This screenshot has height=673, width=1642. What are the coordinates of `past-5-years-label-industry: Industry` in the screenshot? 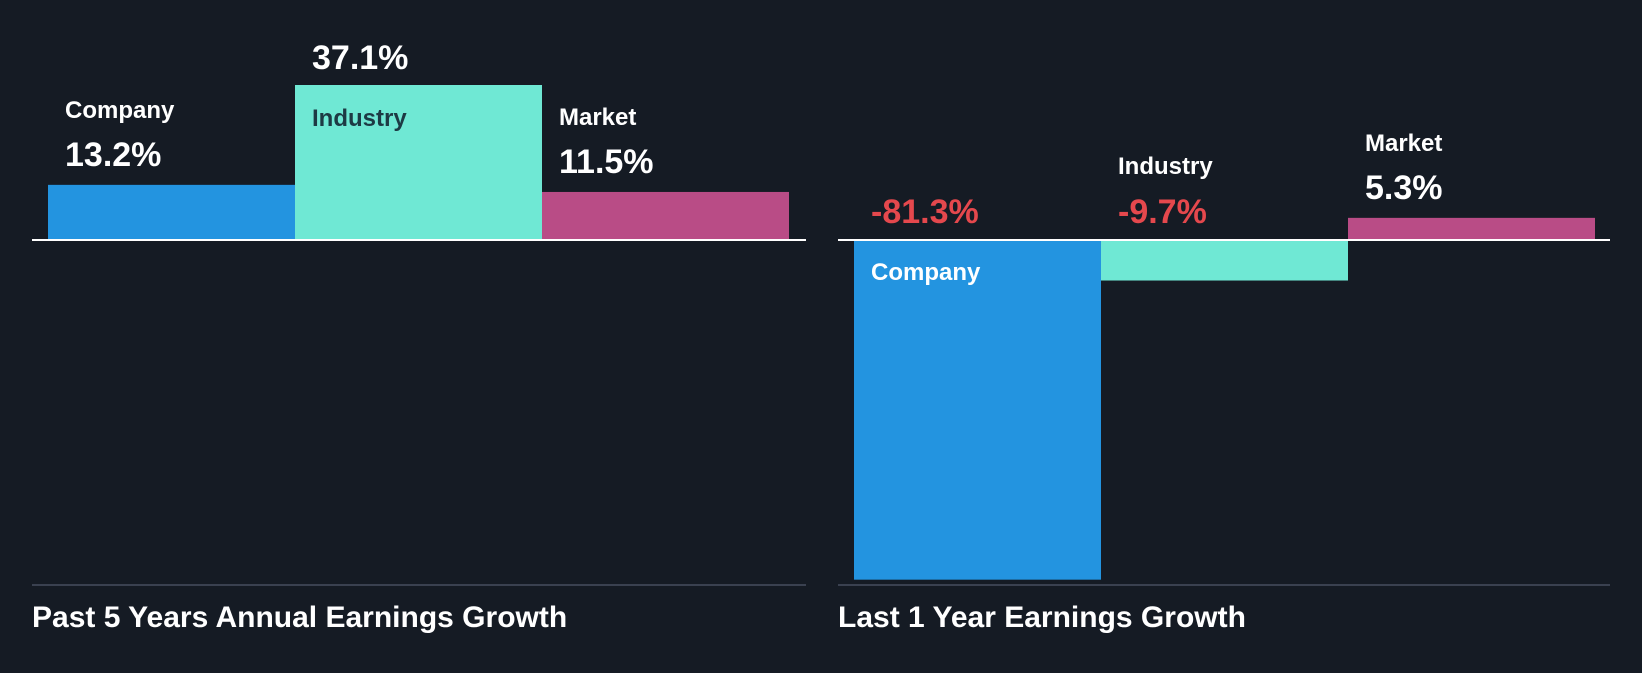 It's located at (359, 118).